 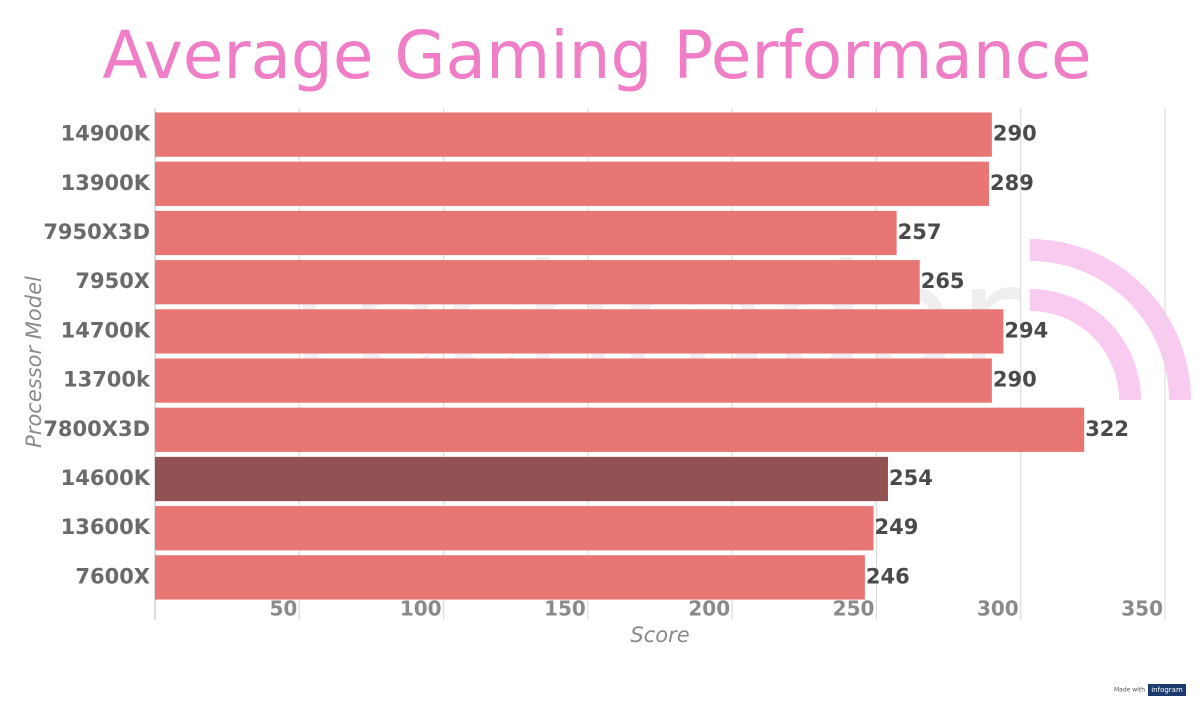 What do you see at coordinates (596, 55) in the screenshot?
I see `chart-title: Average Gaming Performance` at bounding box center [596, 55].